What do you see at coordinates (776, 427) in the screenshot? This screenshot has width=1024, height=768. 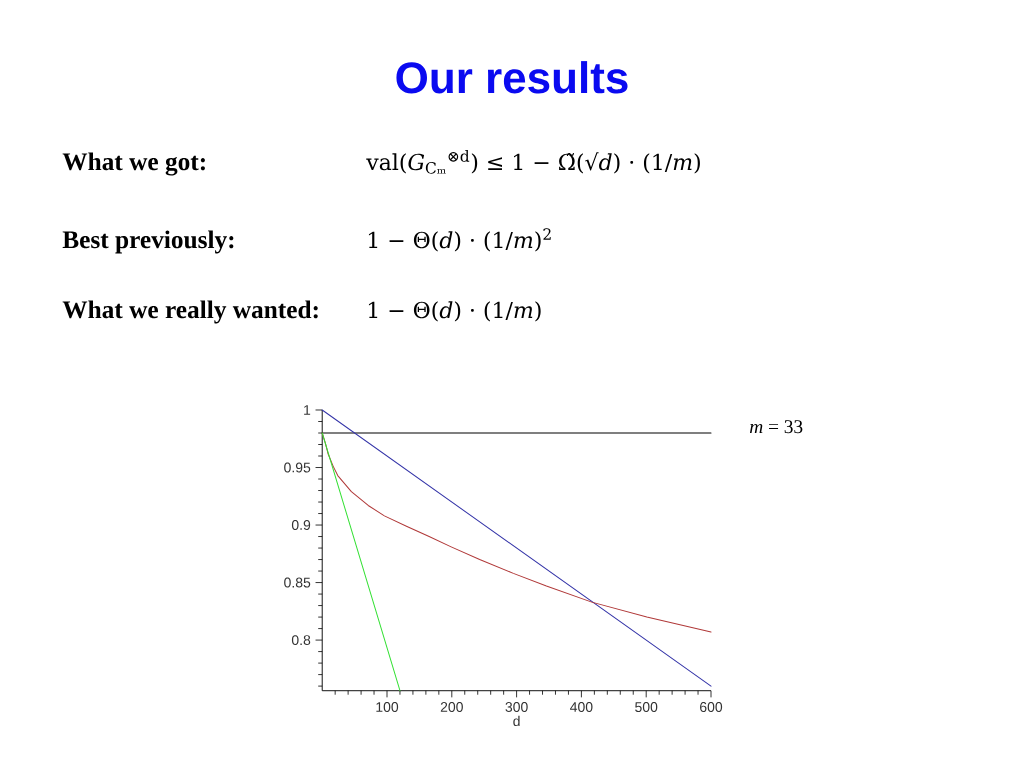 I see `text: m = 33` at bounding box center [776, 427].